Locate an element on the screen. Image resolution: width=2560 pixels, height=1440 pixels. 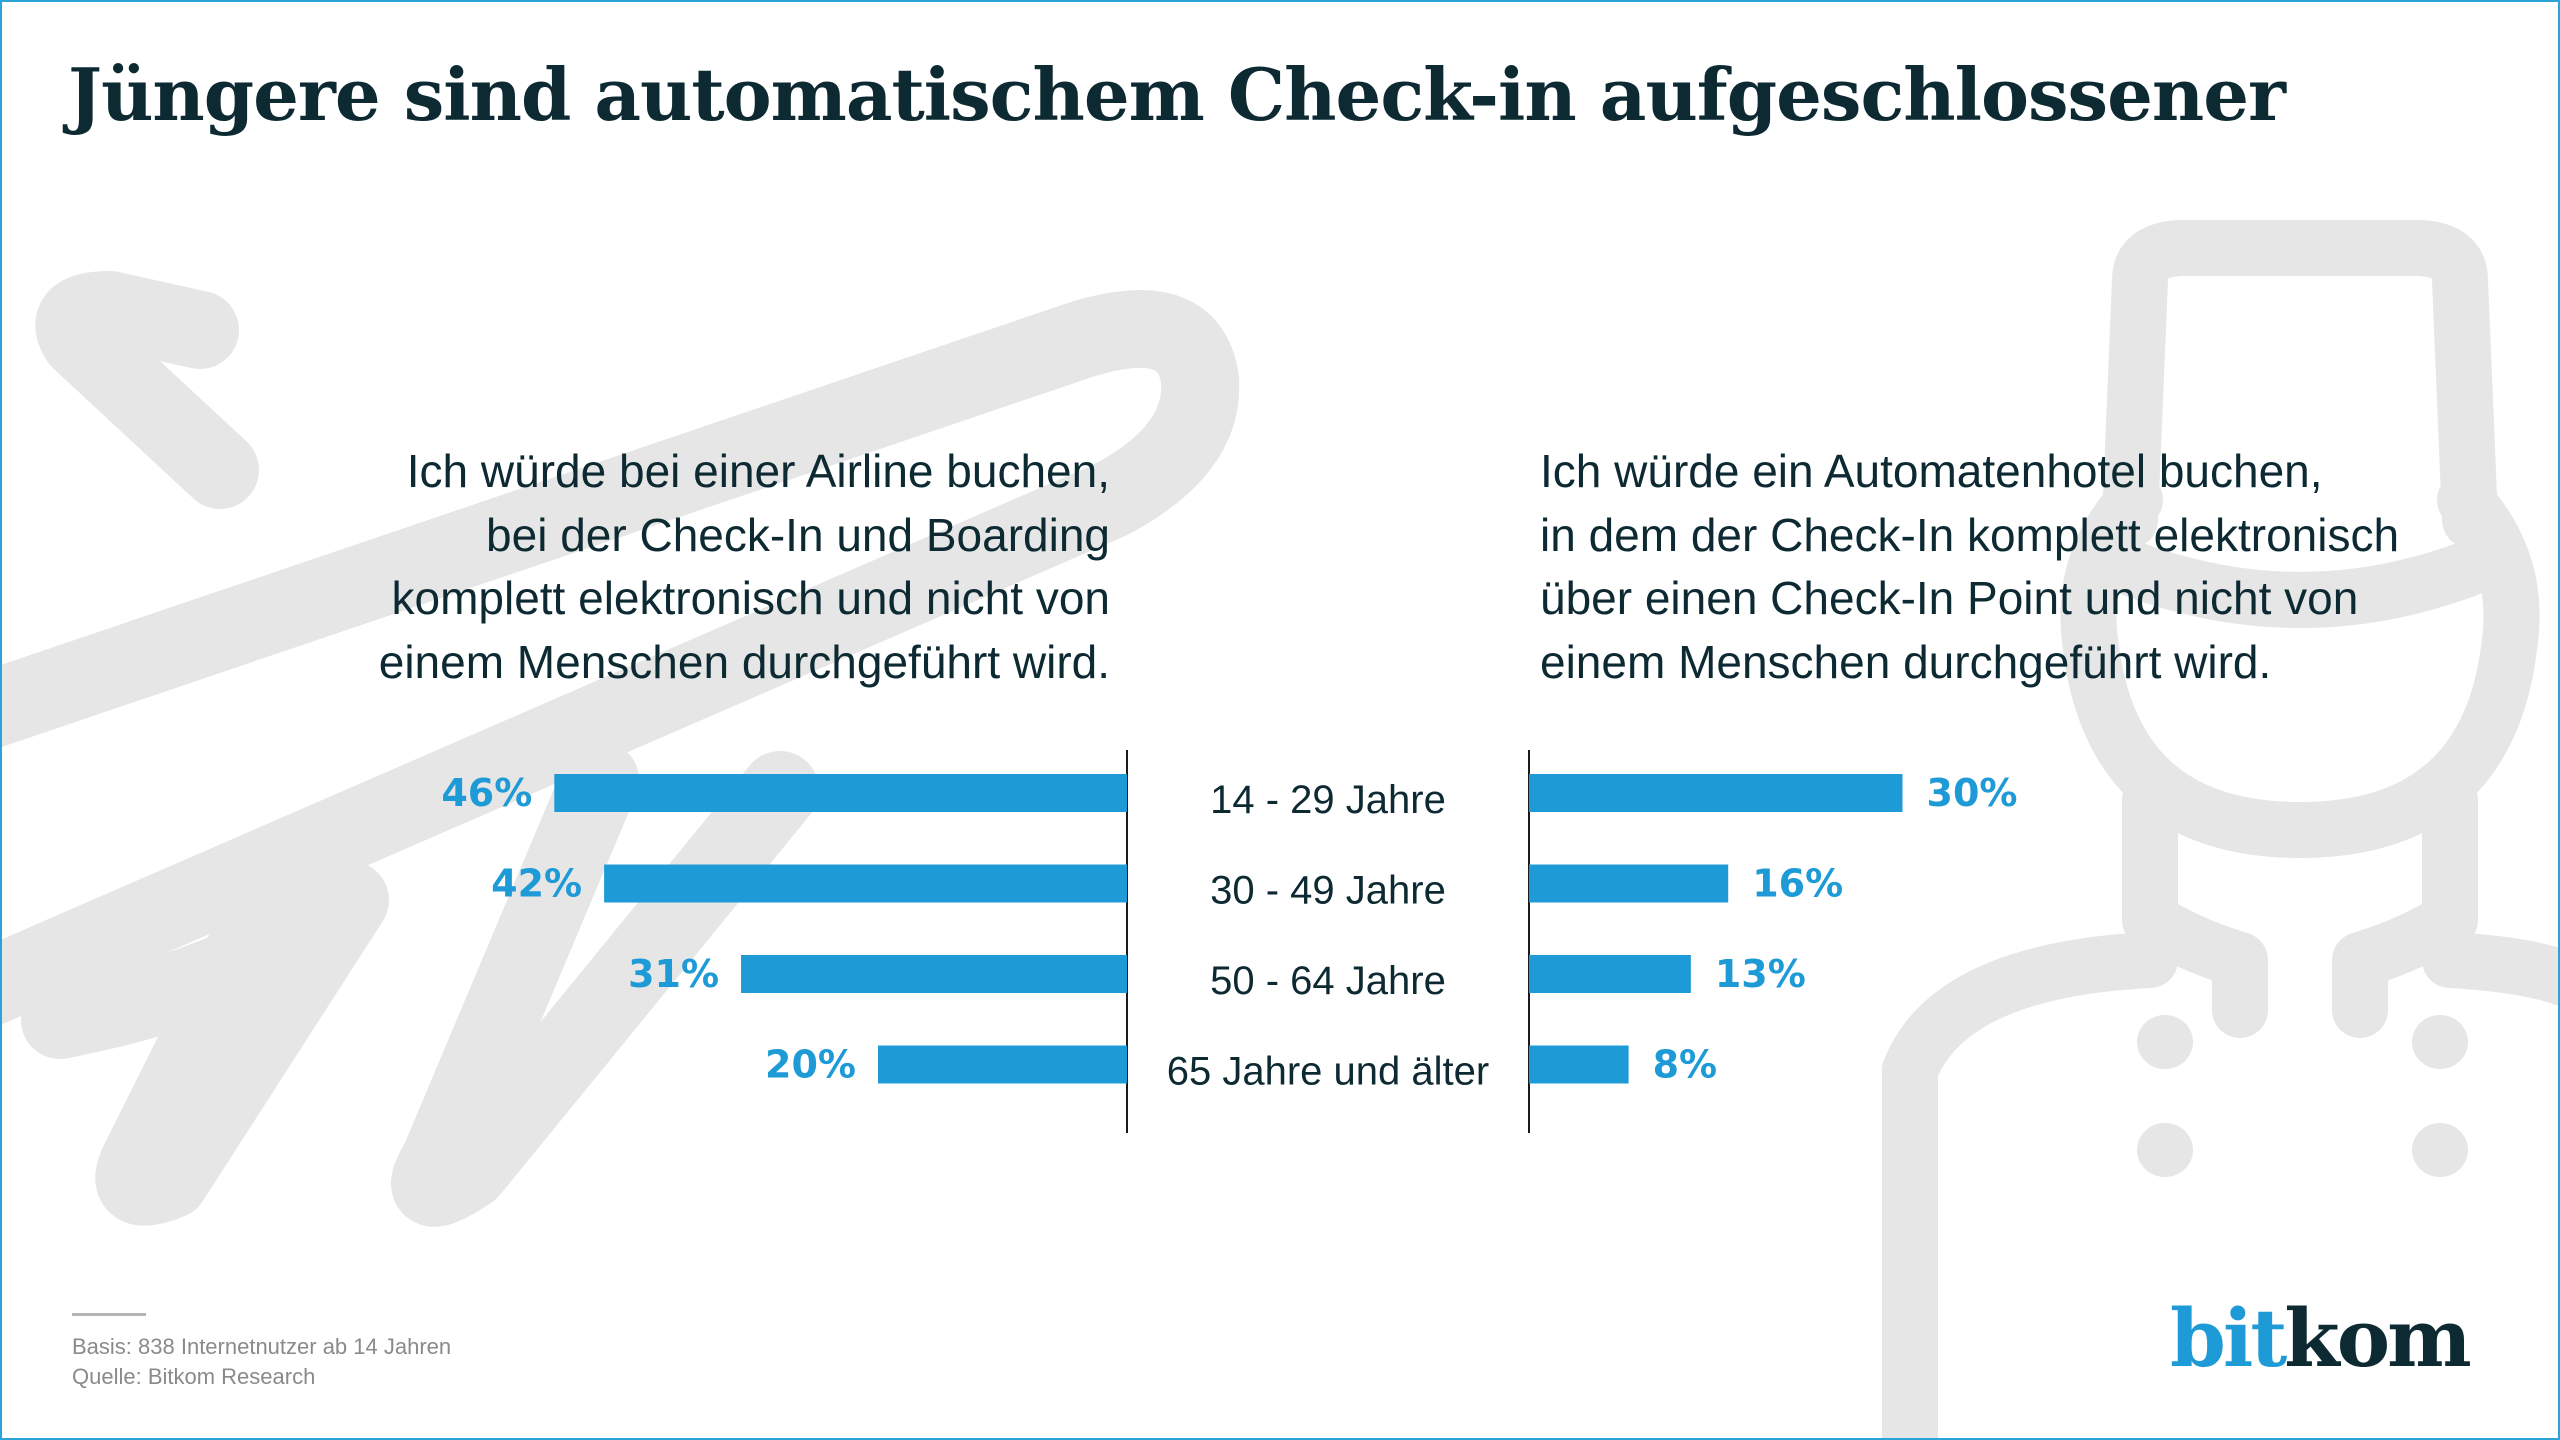
footnote-source: Quelle: Bitkom Research is located at coordinates (194, 1376).